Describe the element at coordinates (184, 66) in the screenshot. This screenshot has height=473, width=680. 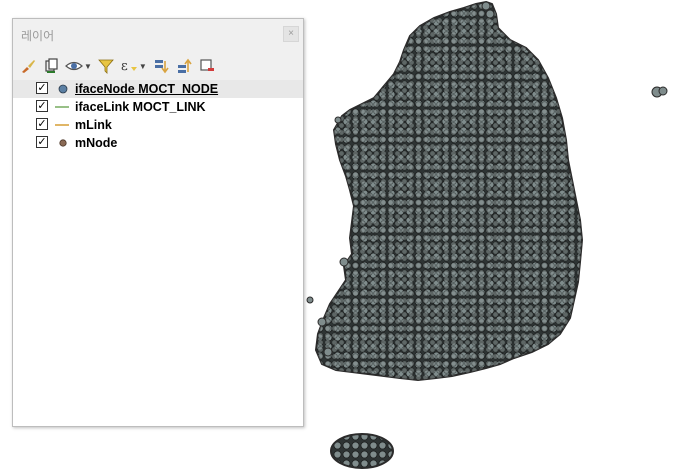
I see `collapse-all-icon` at that location.